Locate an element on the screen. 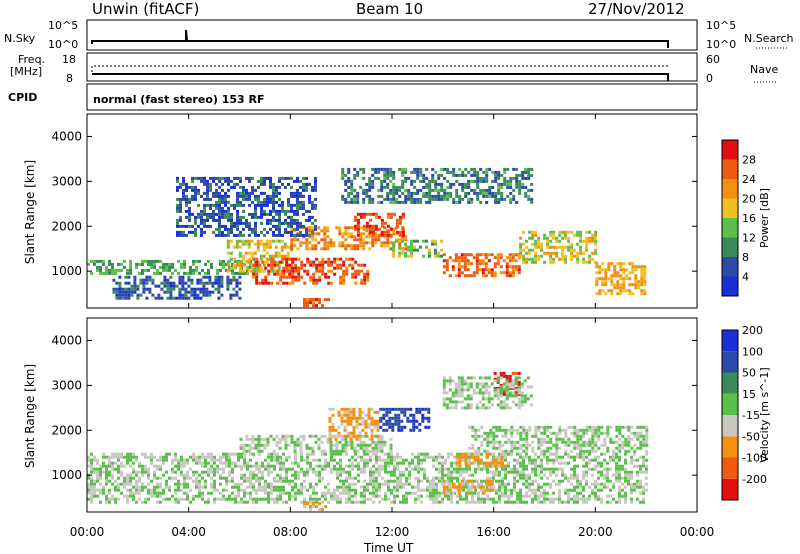 The image size is (800, 554). colorbar-tick-label: 28 is located at coordinates (749, 160).